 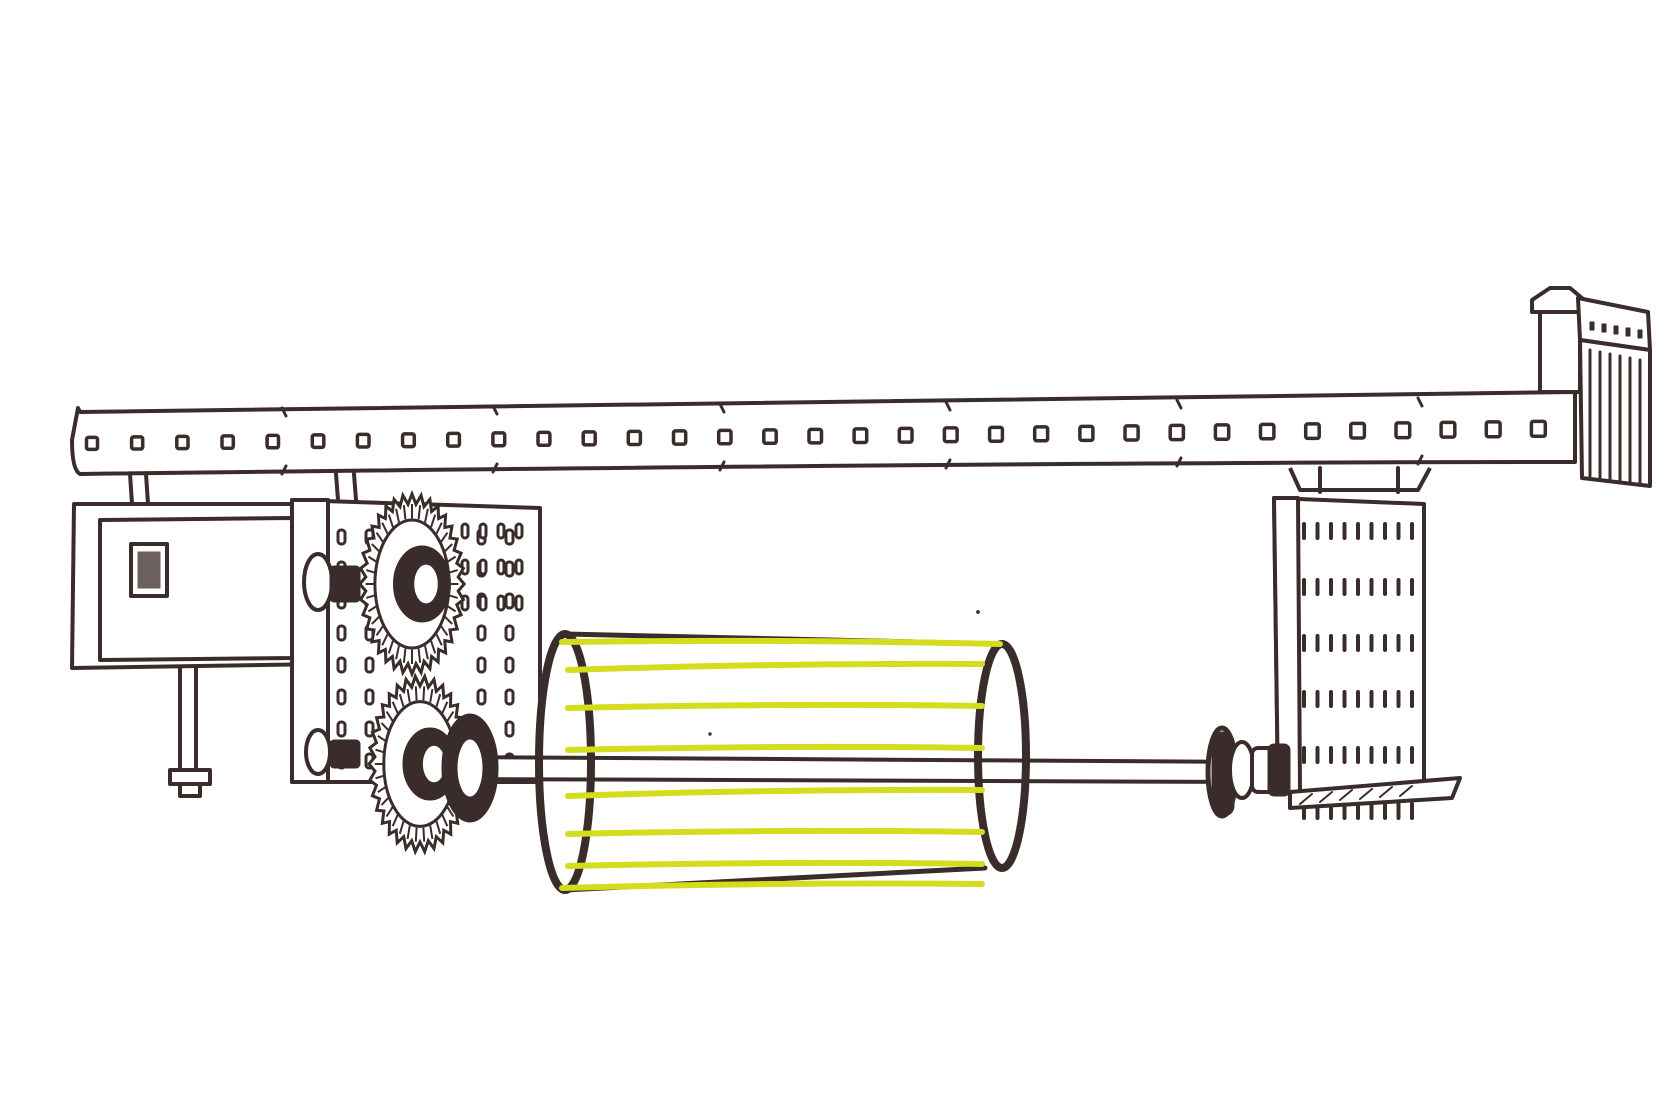 I want to click on perforated-beam, so click(x=823, y=433).